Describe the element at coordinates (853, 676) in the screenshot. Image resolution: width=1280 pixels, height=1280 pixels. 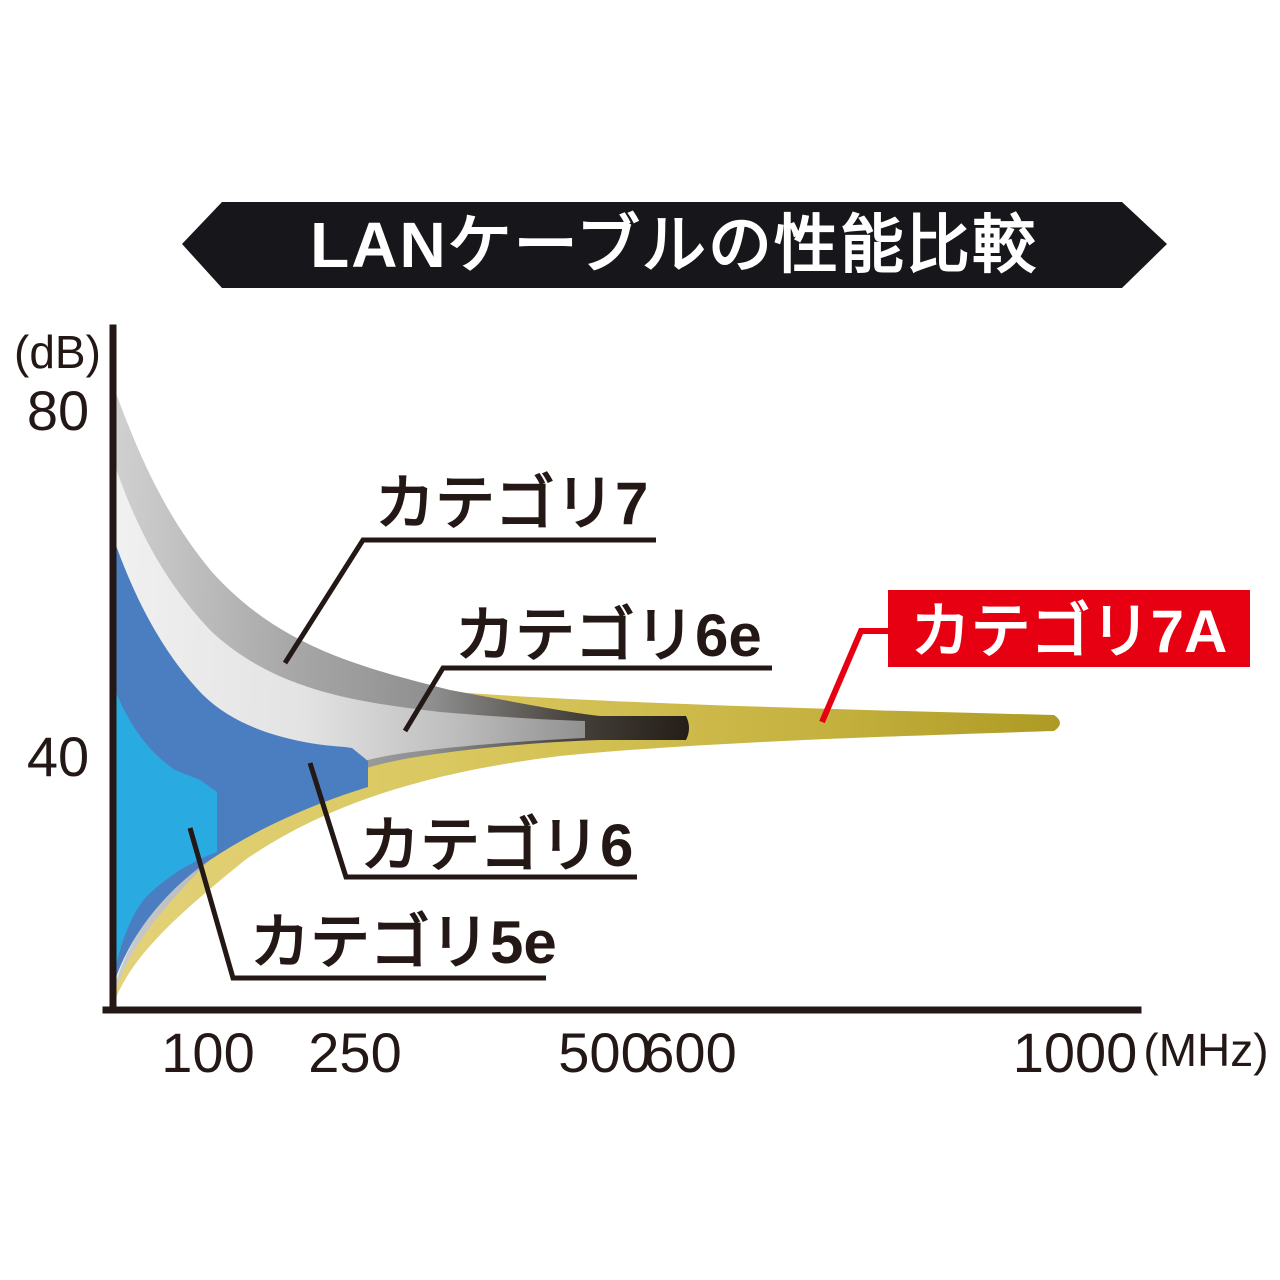
I see `leader-category7a` at that location.